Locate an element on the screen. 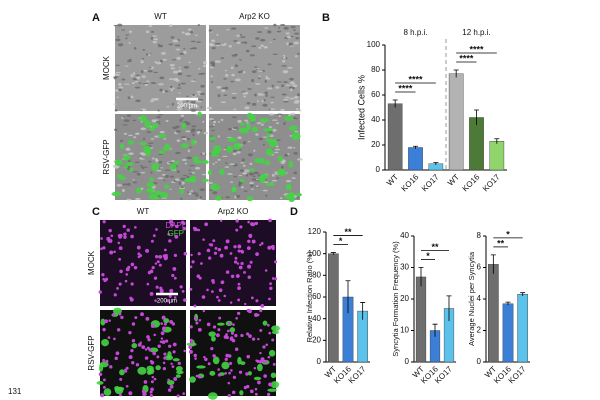 The width and height of the screenshot is (600, 400). x-tick-label: WT is located at coordinates (392, 179).